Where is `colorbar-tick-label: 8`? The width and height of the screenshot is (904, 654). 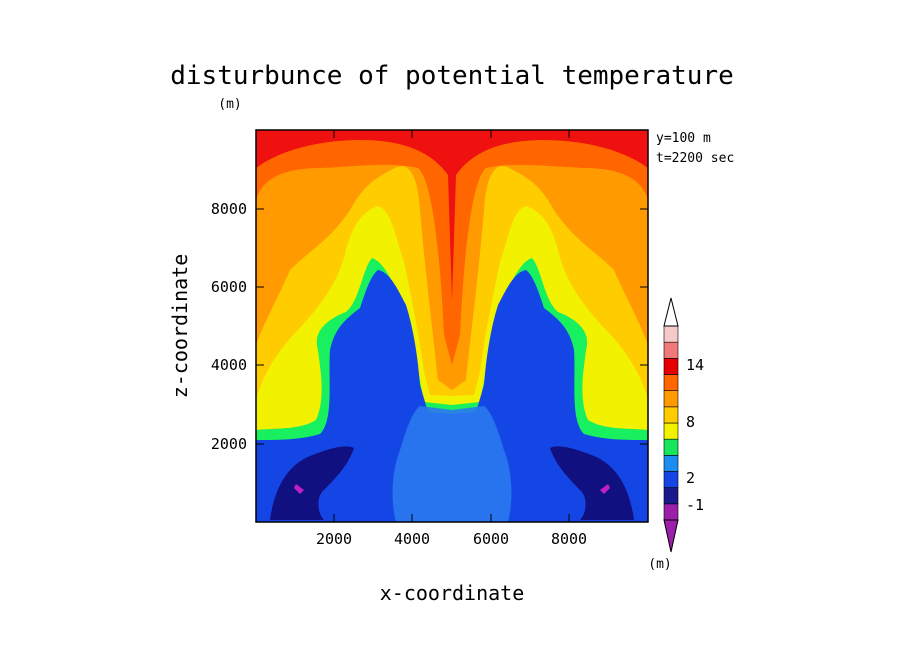 colorbar-tick-label: 8 is located at coordinates (690, 422).